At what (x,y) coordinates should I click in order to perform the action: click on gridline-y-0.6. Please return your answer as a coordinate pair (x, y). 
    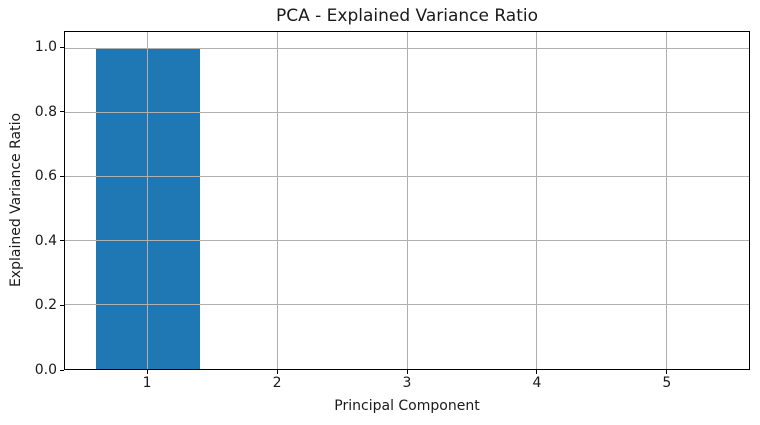
    Looking at the image, I should click on (407, 176).